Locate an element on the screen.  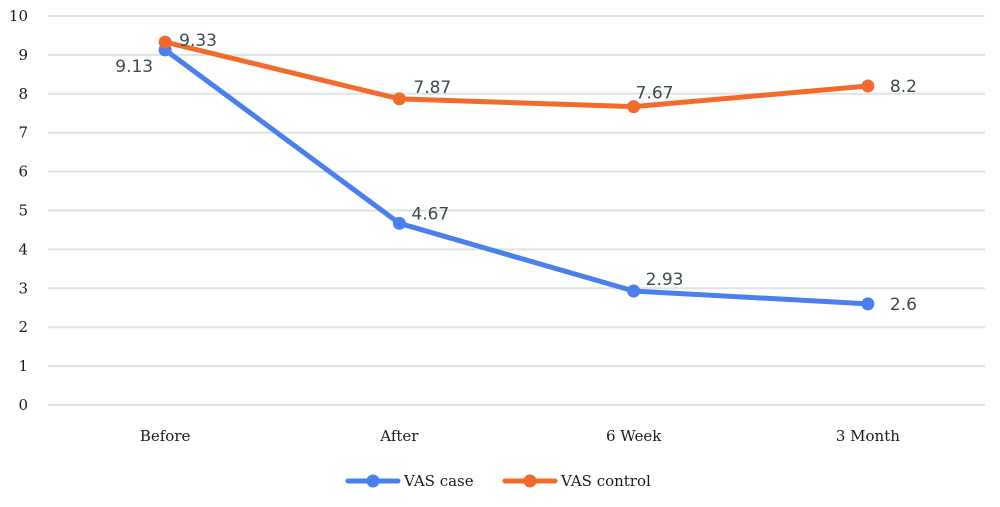
y-tick-label: 8 is located at coordinates (23, 94).